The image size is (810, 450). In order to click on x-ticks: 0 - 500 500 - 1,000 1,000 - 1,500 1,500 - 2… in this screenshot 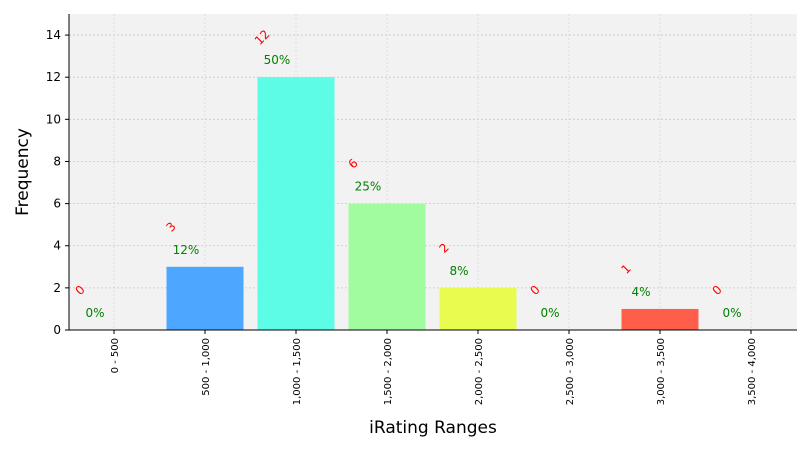, I will do `click(434, 367)`.